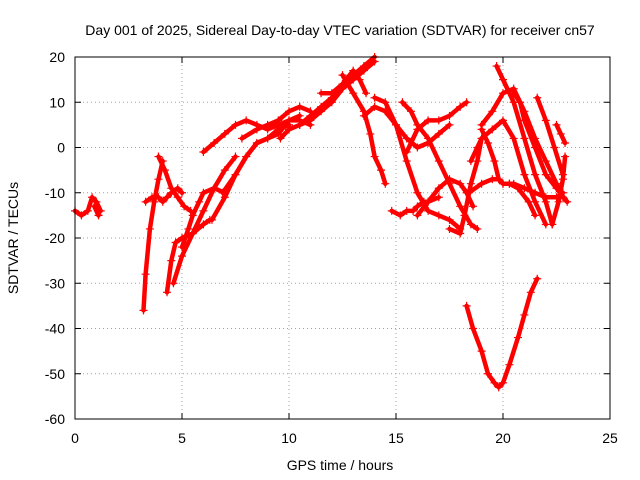 The width and height of the screenshot is (640, 480). I want to click on x-tick-label: 20, so click(503, 438).